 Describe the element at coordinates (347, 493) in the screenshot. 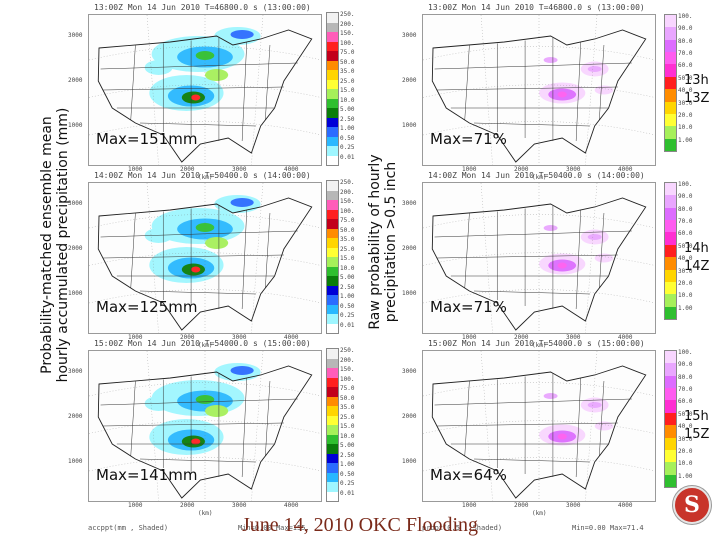

I see `colorbar-tick-label: 0.01` at that location.